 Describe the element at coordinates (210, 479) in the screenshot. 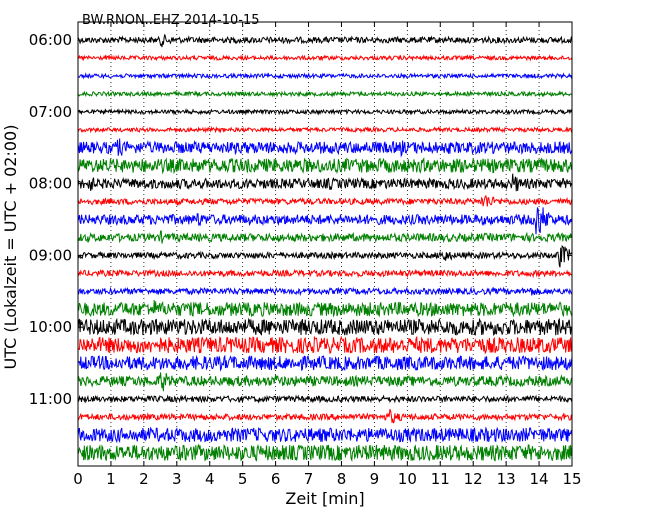

I see `x-tick-label: 4` at that location.